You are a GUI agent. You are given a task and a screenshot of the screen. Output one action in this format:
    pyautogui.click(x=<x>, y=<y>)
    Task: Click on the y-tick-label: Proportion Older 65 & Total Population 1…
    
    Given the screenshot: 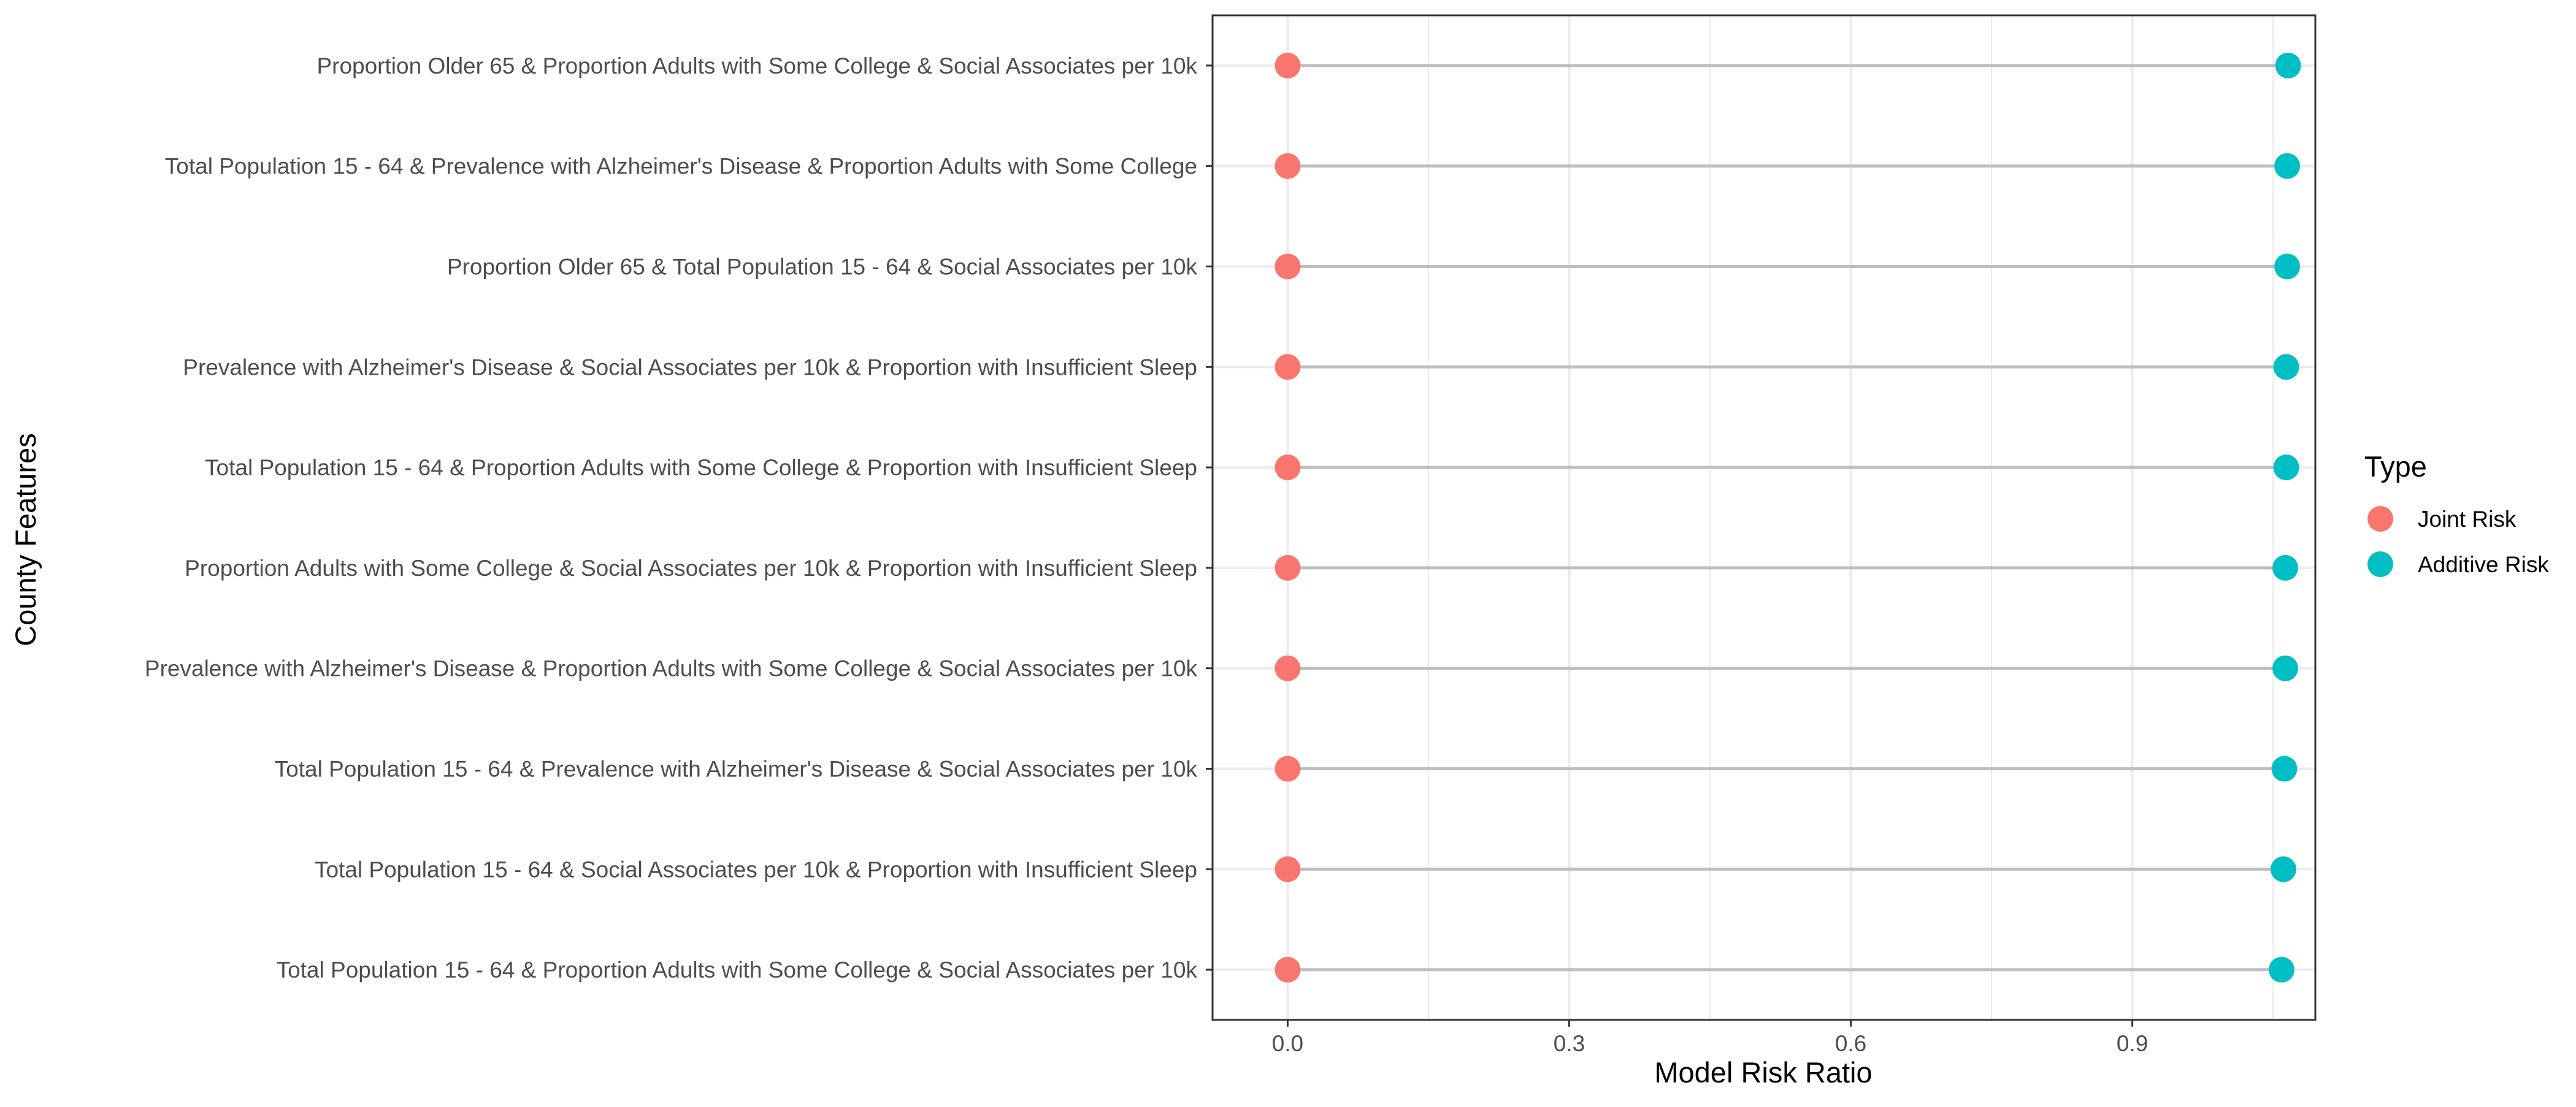 What is the action you would take?
    pyautogui.click(x=822, y=267)
    